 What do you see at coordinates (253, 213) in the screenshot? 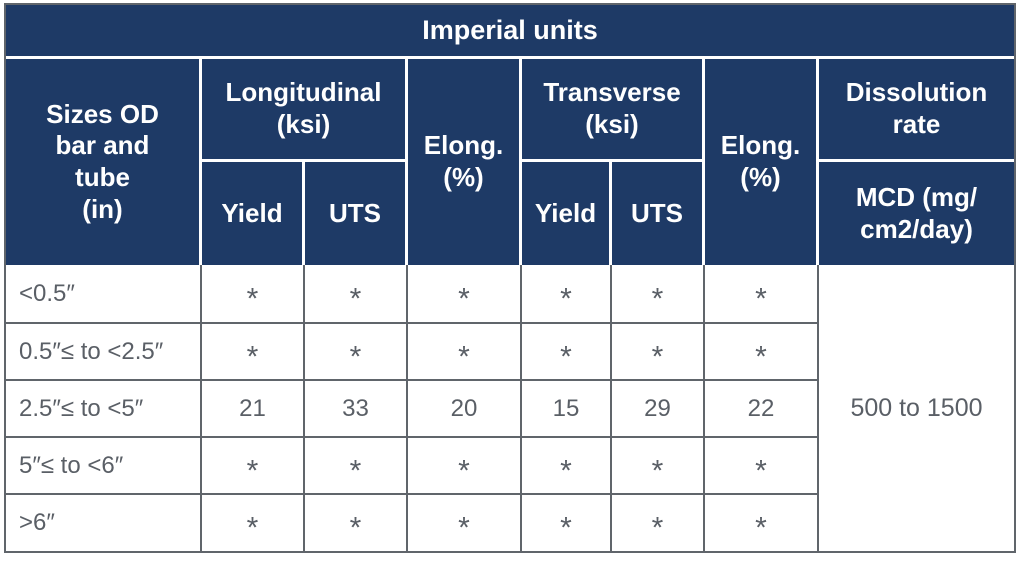
I see `longitudinal-yield-header: Yield` at bounding box center [253, 213].